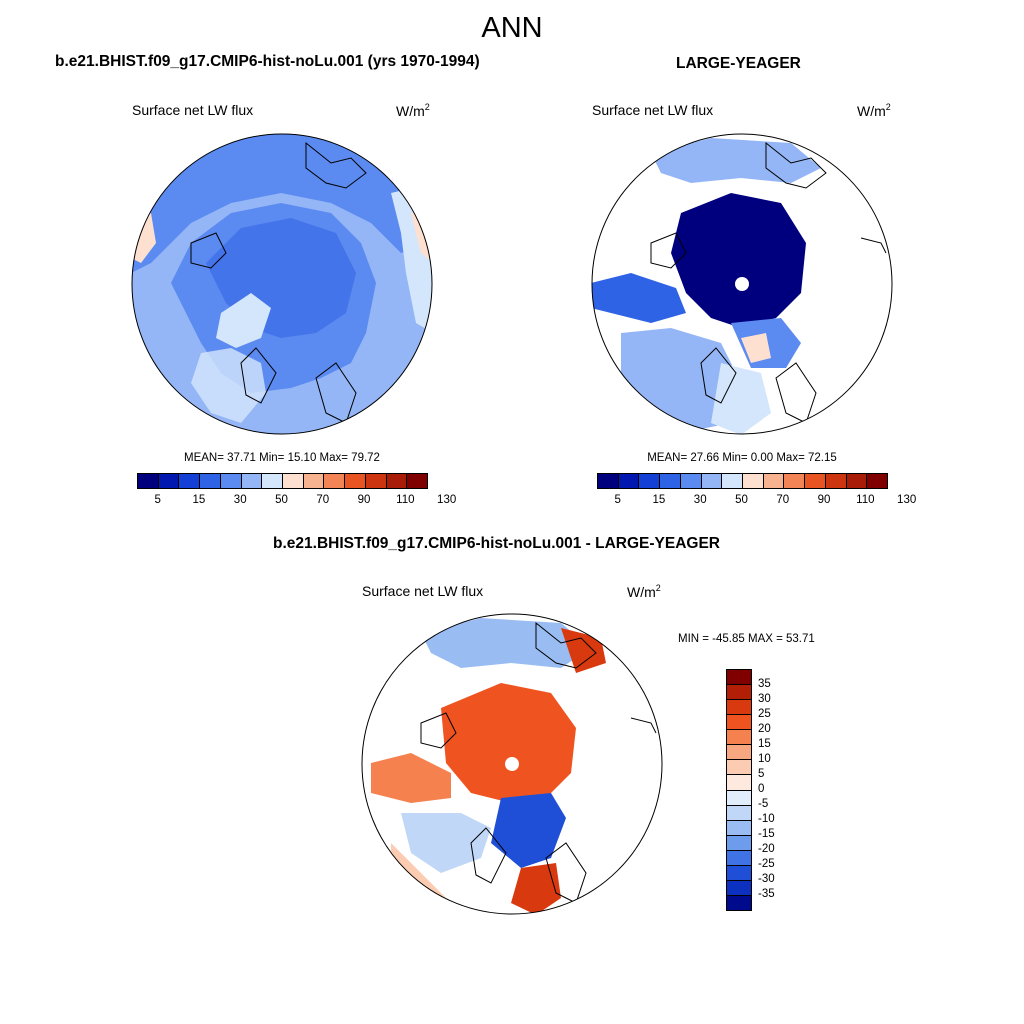 The width and height of the screenshot is (1024, 1024). What do you see at coordinates (778, 789) in the screenshot?
I see `panel-3-colorbar-labels: 35 30 25 20 15 10 5 0 -5 -10 -15 -20 -25 -30 -35` at bounding box center [778, 789].